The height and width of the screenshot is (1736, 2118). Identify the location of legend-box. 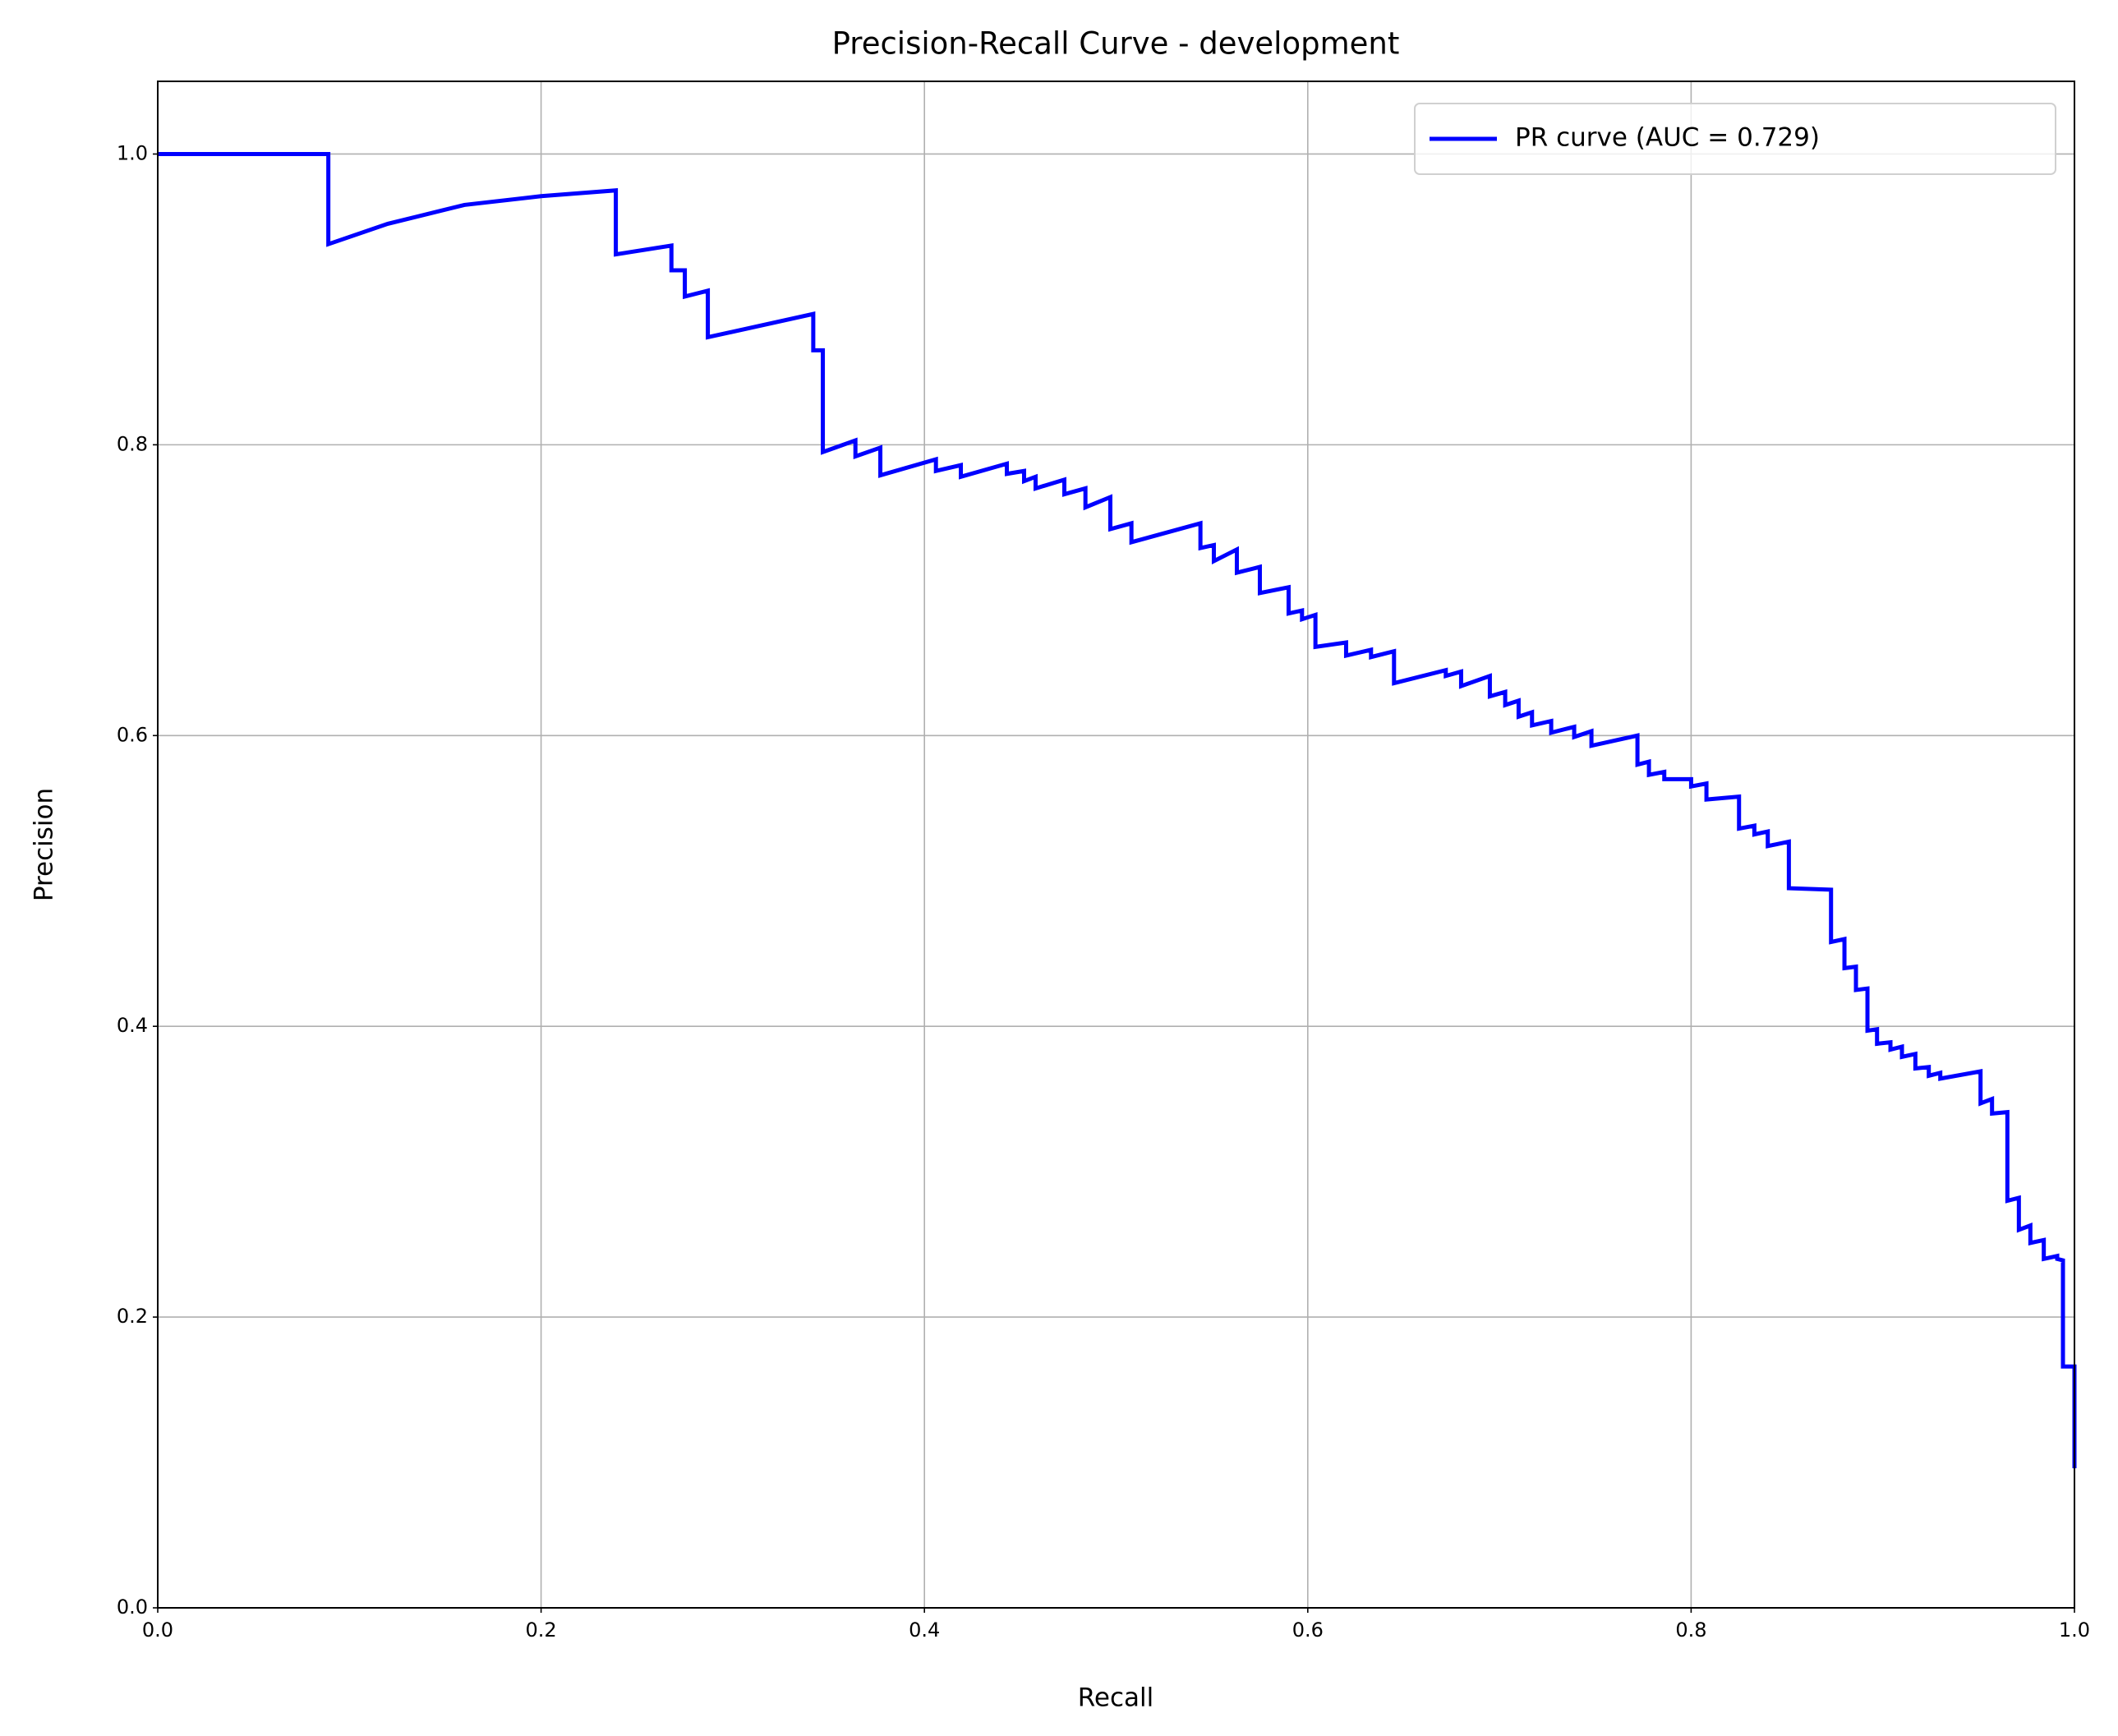
(1735, 139).